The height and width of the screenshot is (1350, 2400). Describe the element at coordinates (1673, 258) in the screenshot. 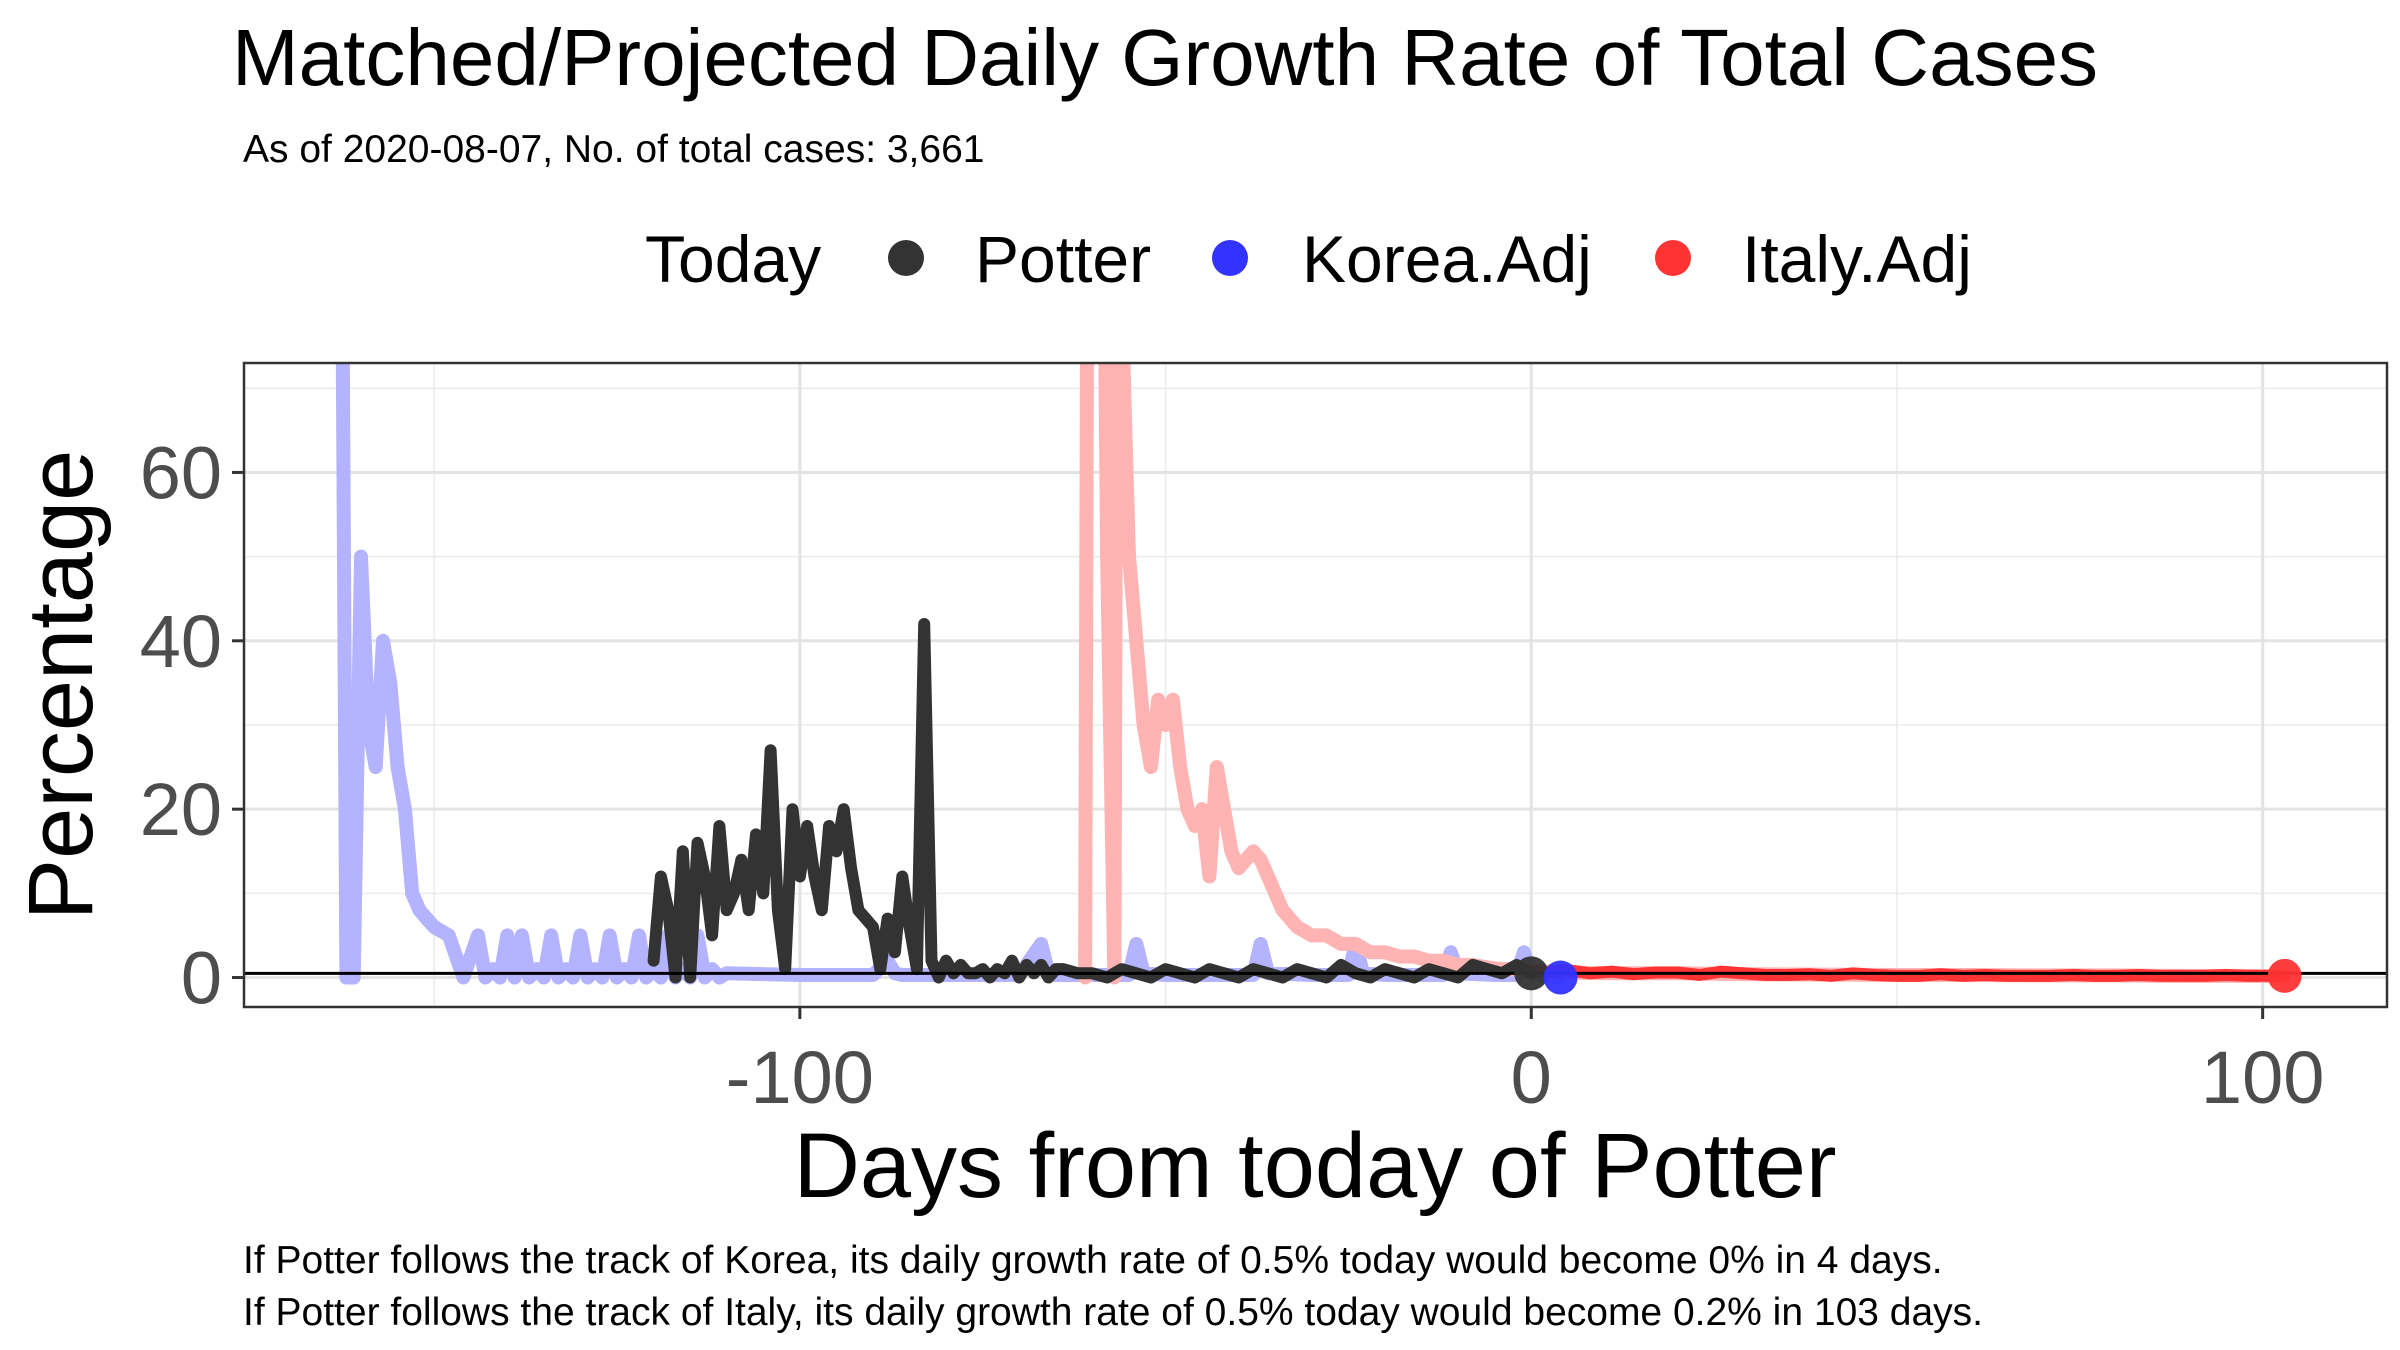

I see `legend-key-italy` at that location.